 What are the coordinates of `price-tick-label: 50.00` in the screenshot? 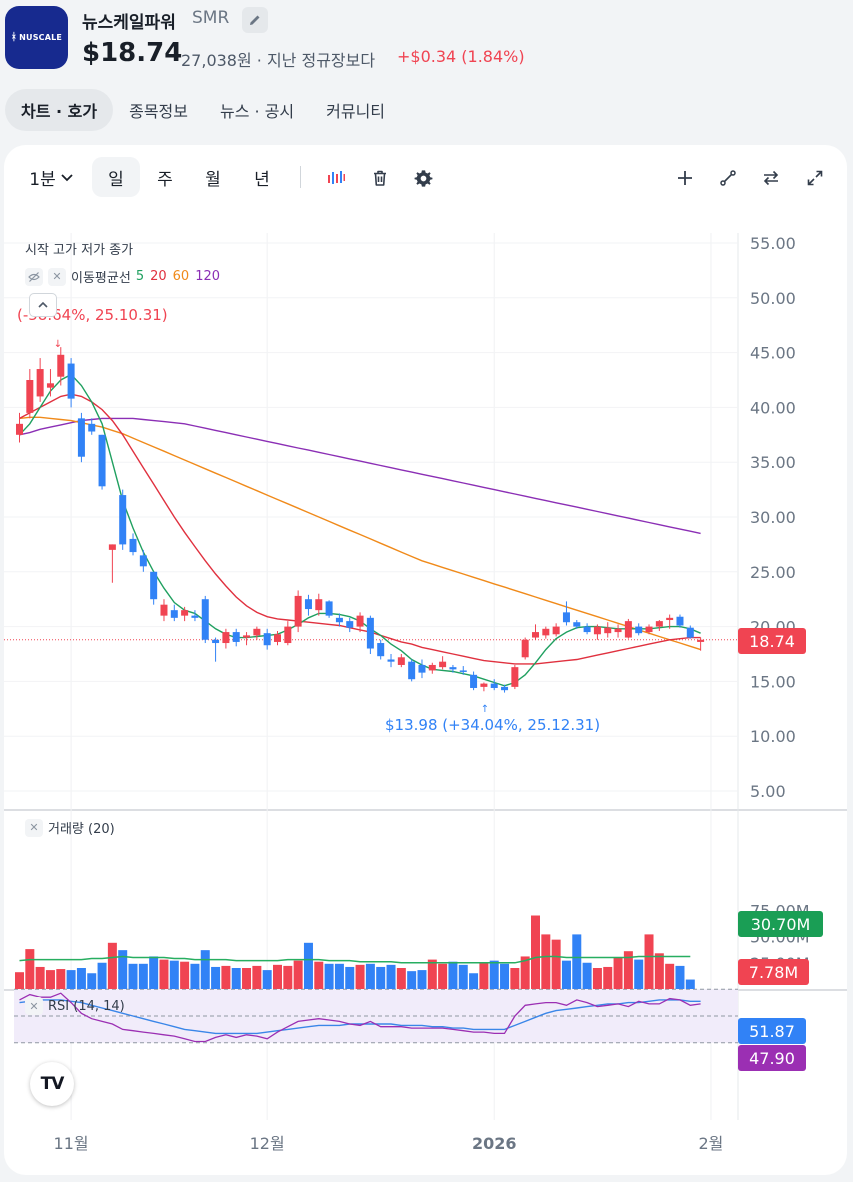 It's located at (773, 298).